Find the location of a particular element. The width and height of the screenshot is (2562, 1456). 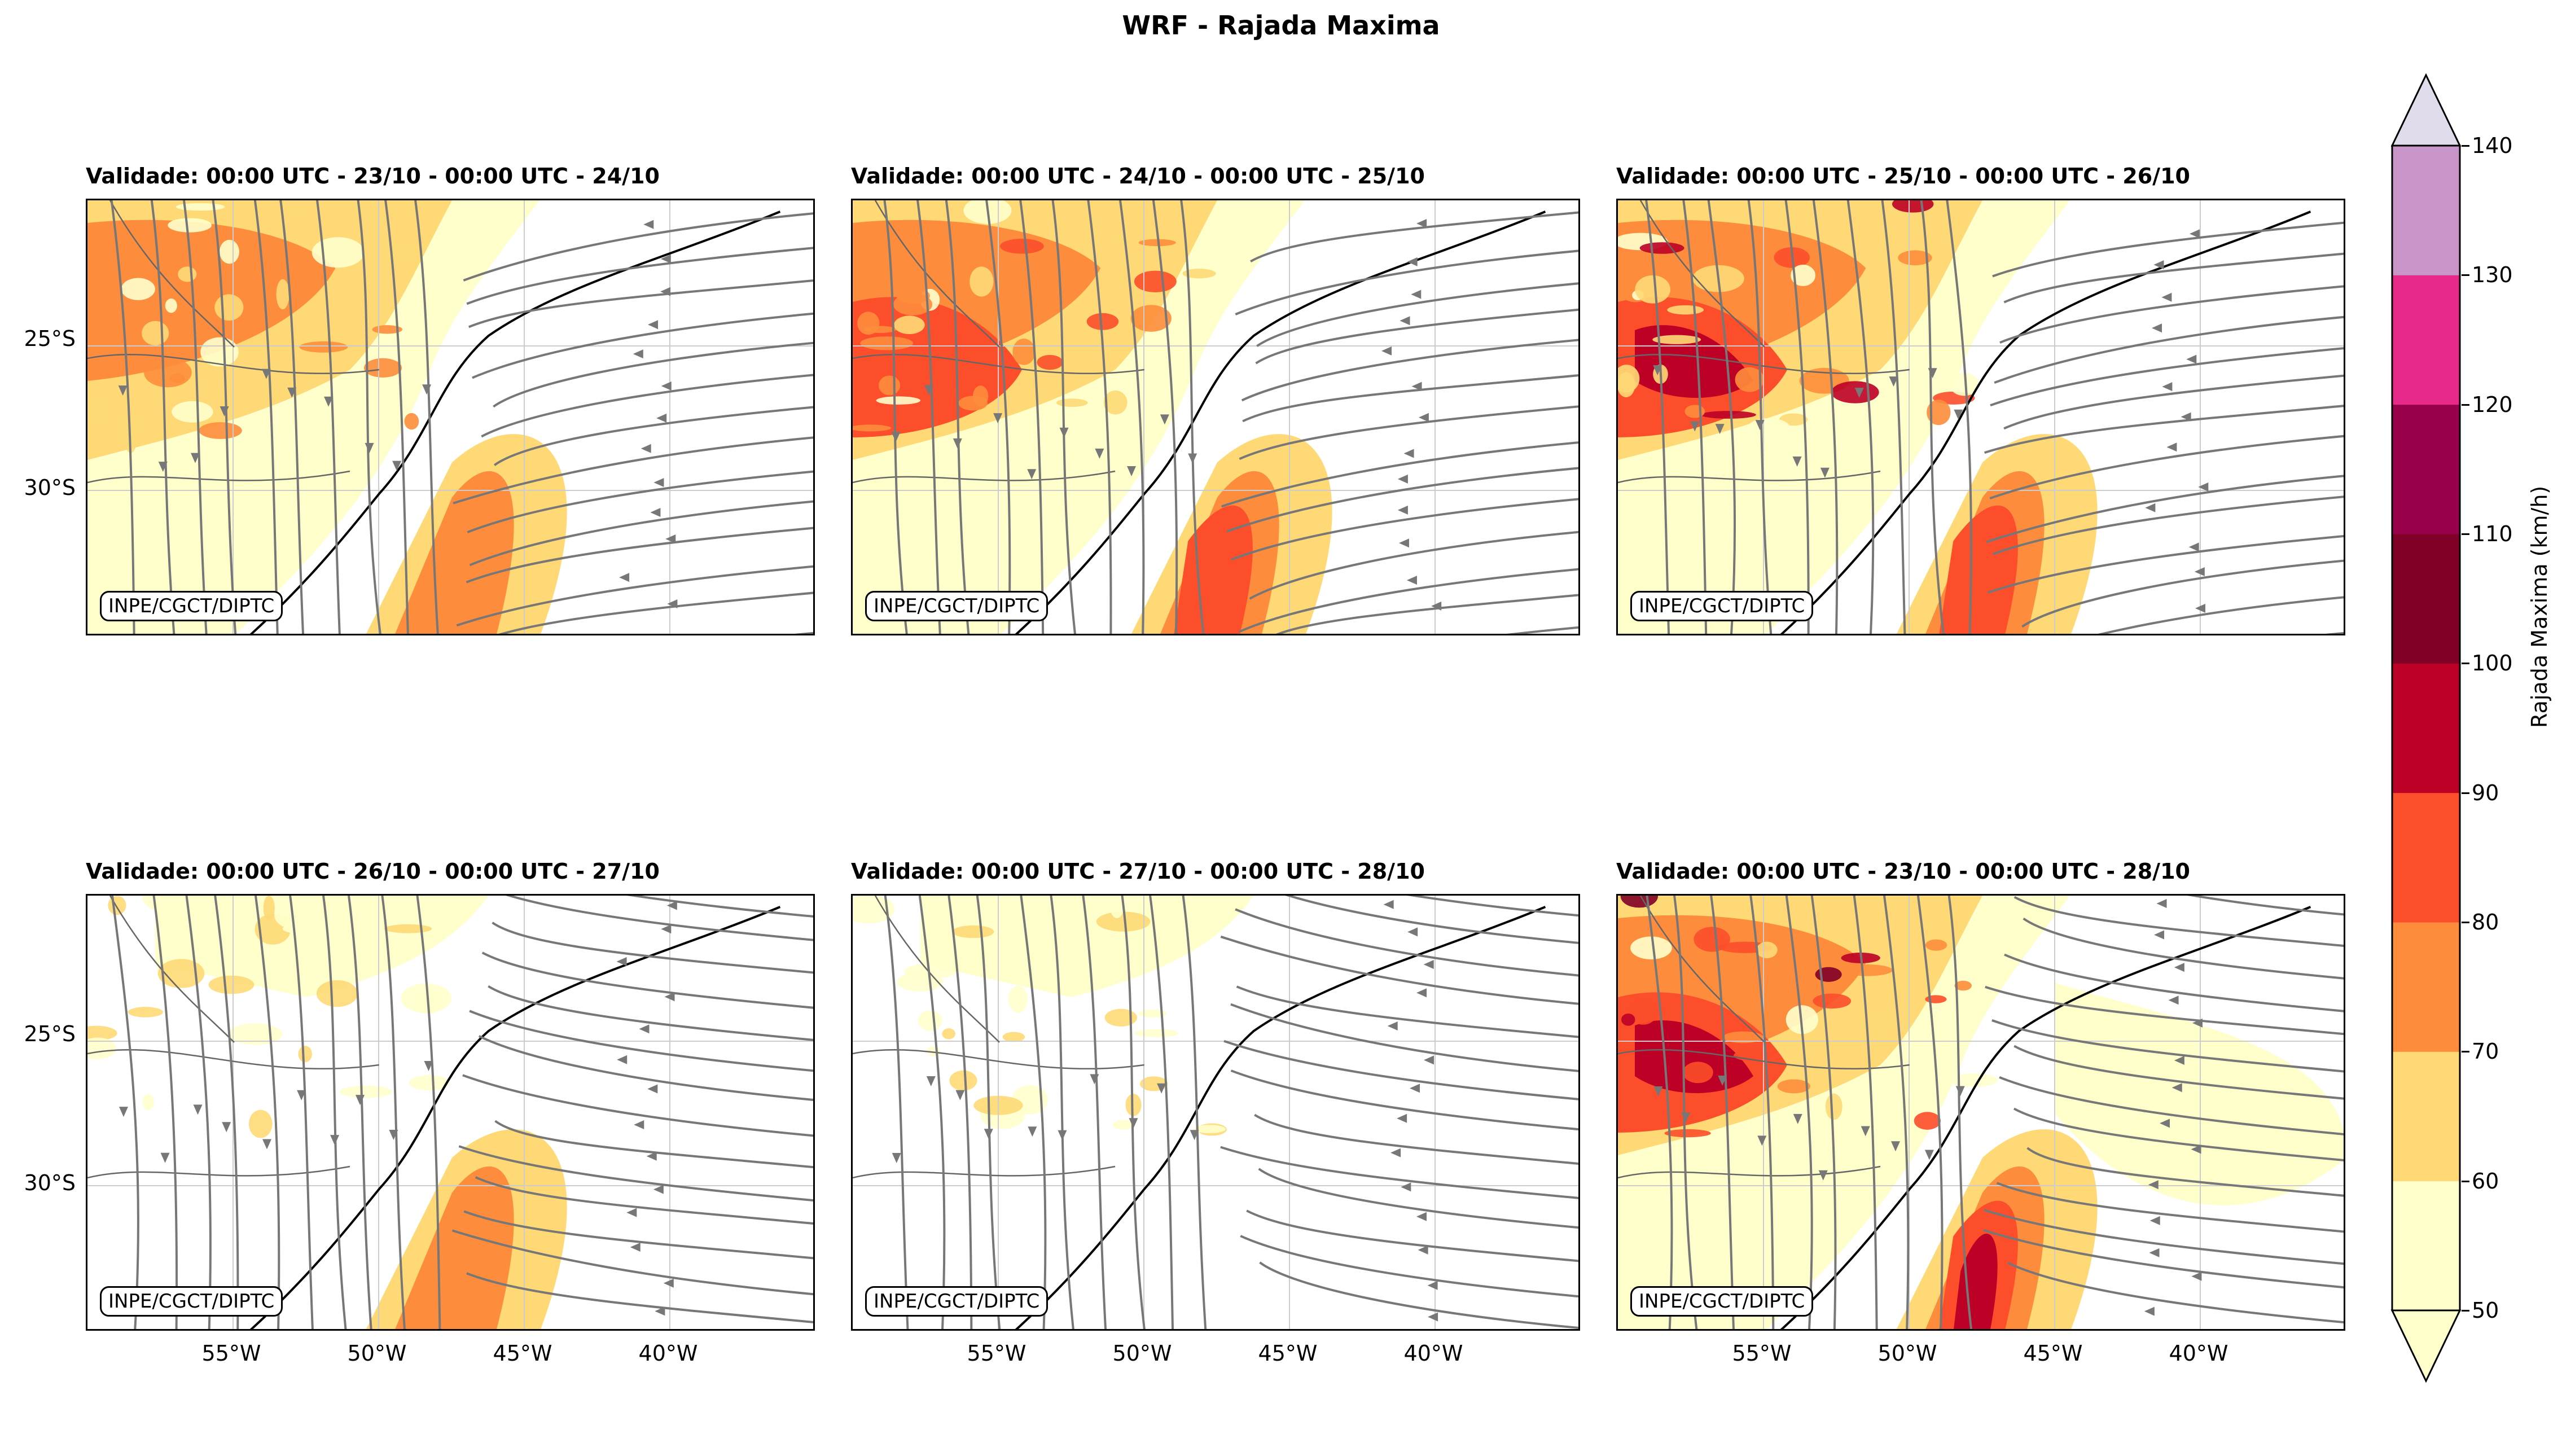

colorbar-tick-label: 90 is located at coordinates (2485, 792).